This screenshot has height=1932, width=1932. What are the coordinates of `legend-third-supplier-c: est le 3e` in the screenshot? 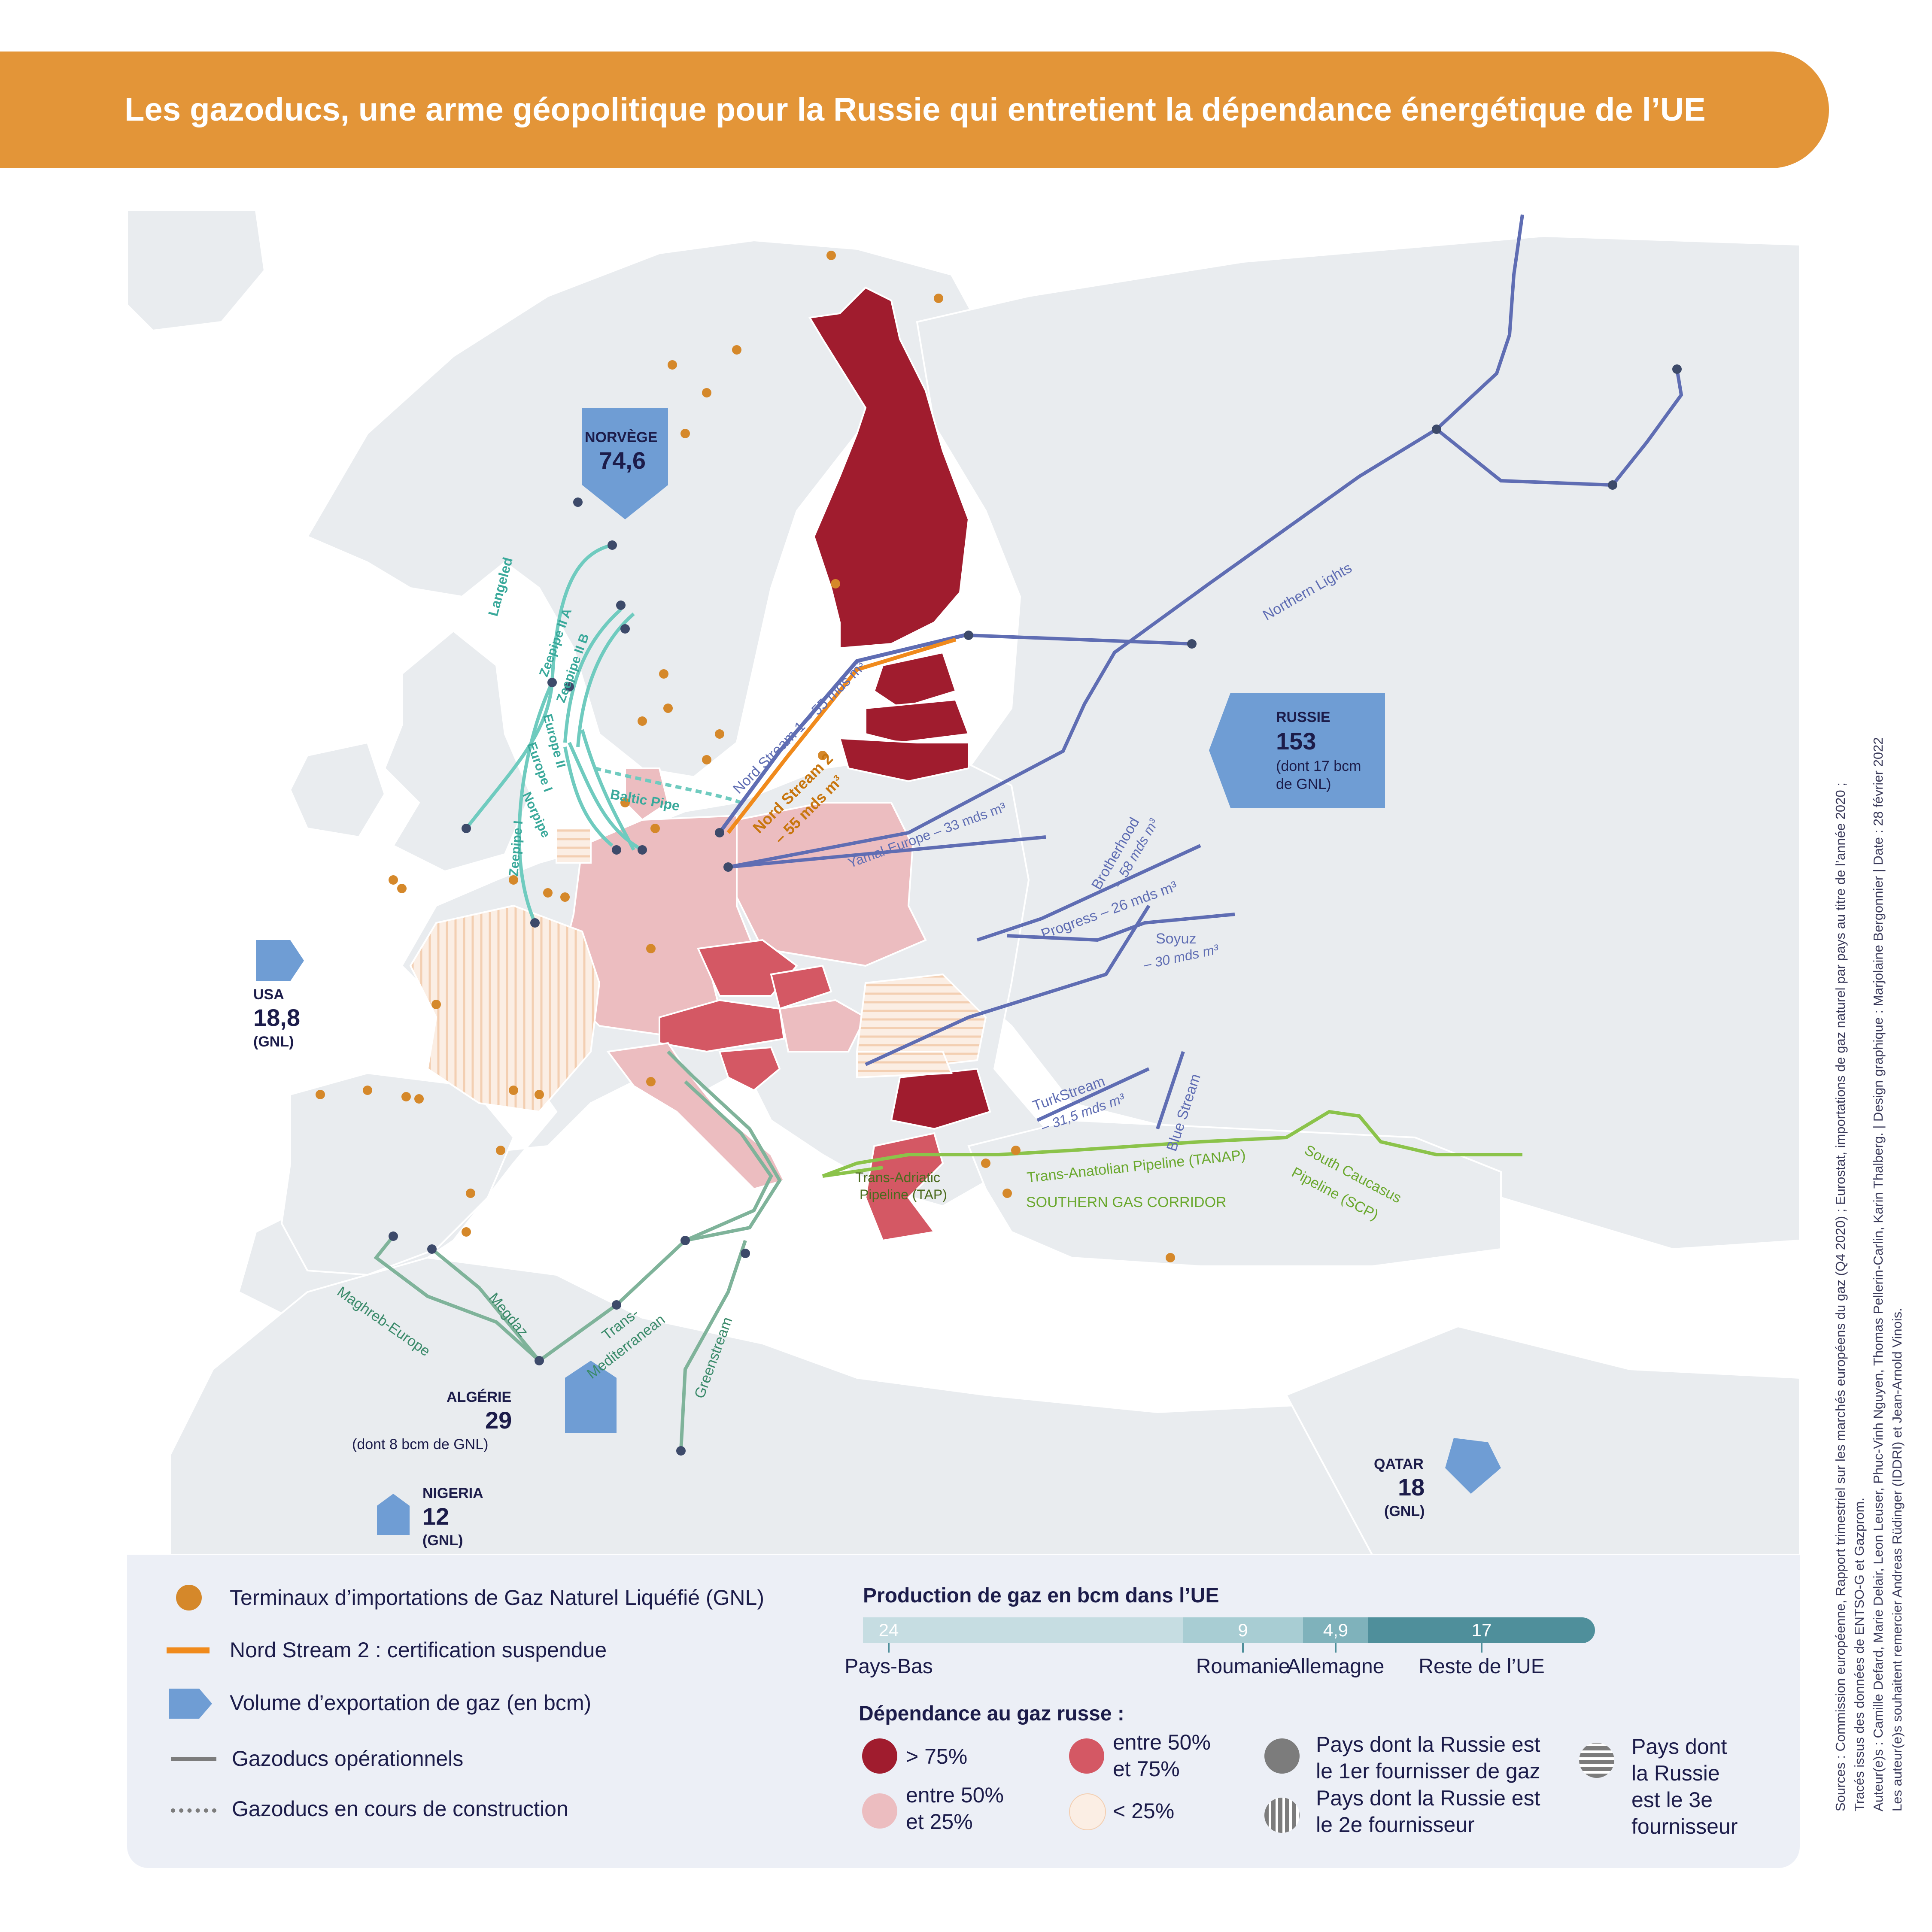 It's located at (1672, 1800).